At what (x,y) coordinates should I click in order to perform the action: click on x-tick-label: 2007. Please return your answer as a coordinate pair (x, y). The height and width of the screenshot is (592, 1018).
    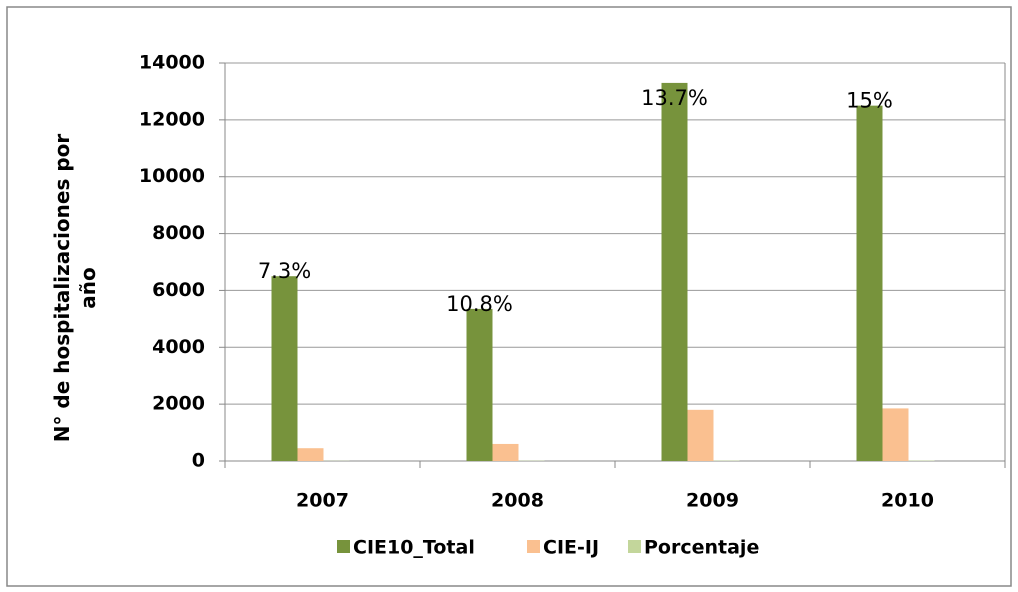
    Looking at the image, I should click on (322, 501).